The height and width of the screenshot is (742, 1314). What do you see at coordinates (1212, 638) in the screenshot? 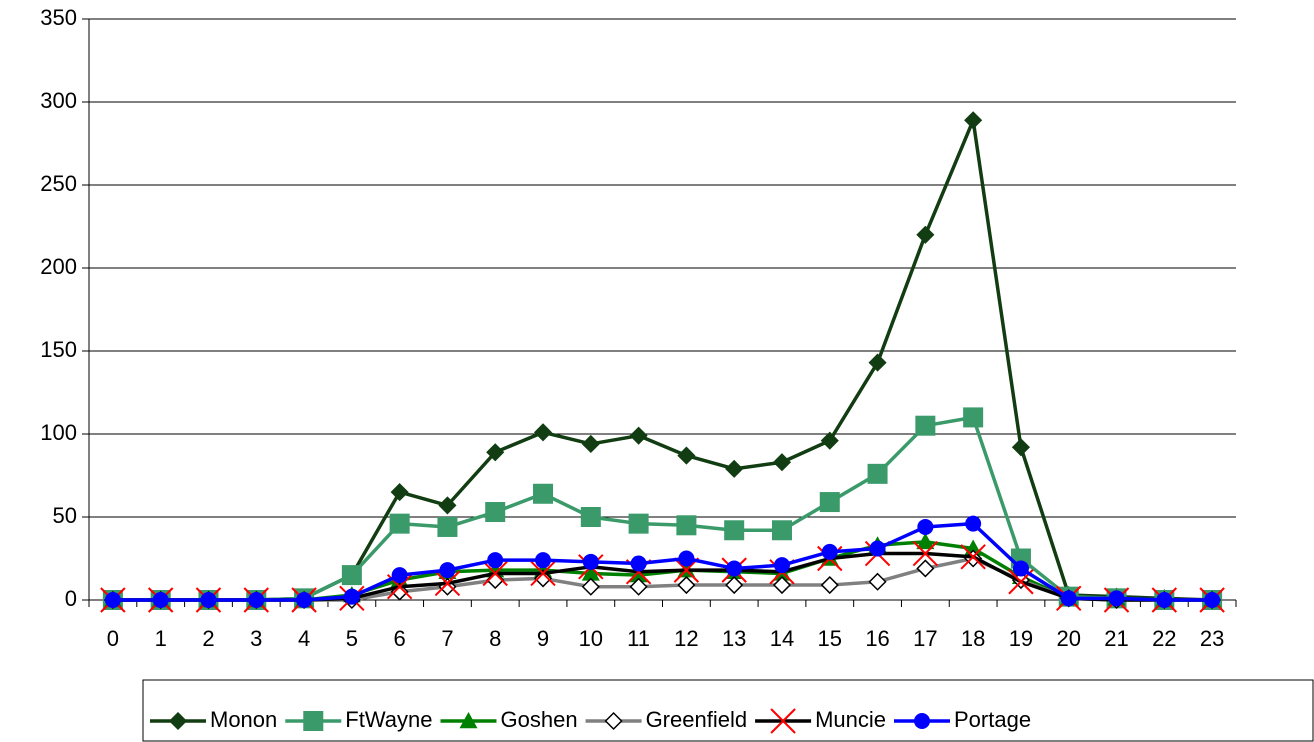
I see `x-tick-label: 23` at bounding box center [1212, 638].